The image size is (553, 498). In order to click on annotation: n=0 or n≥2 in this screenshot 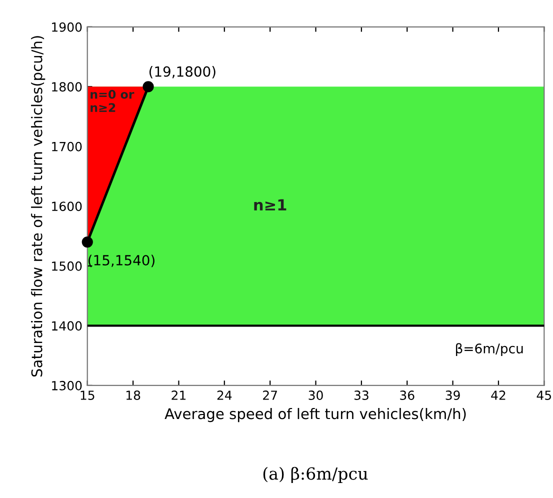, I will do `click(112, 101)`.